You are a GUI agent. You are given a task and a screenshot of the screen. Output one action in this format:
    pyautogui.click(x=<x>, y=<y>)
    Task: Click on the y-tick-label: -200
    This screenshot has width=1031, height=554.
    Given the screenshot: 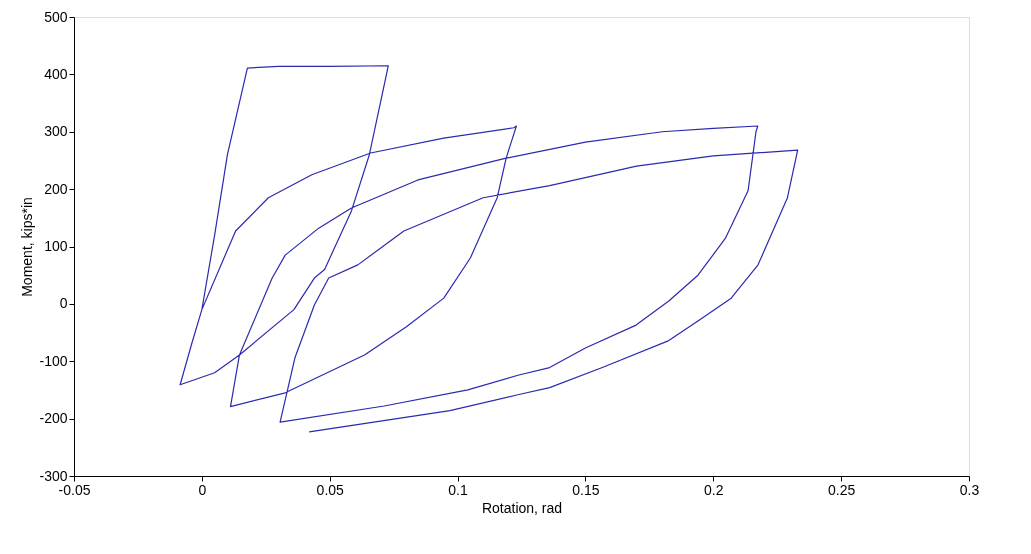 What is the action you would take?
    pyautogui.click(x=53, y=418)
    